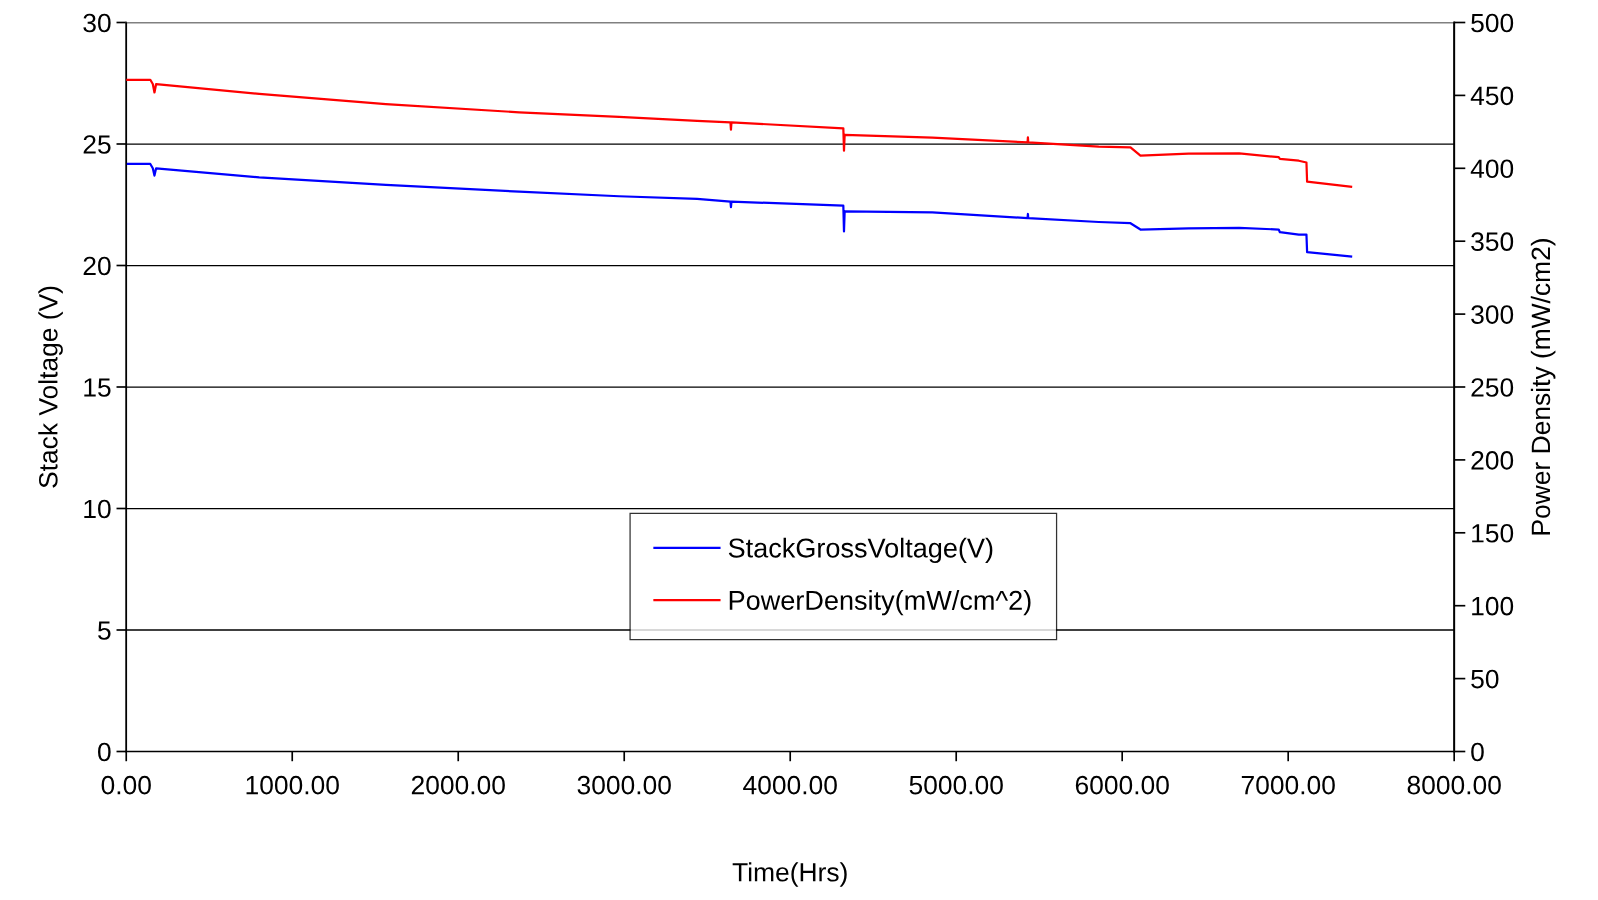  I want to click on x-tick-label: 0.00, so click(126, 785).